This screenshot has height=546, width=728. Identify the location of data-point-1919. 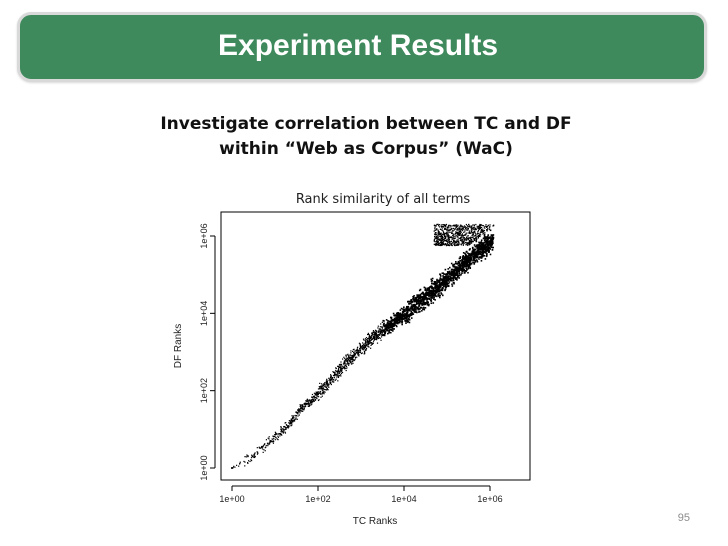
(418, 301).